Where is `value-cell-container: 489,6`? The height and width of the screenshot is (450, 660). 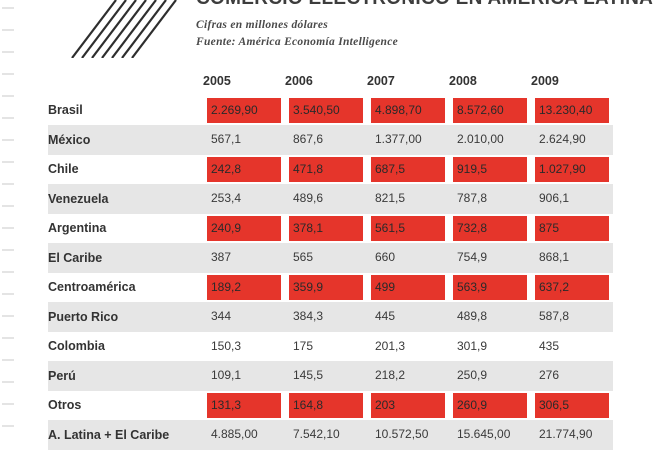 value-cell-container: 489,6 is located at coordinates (326, 199).